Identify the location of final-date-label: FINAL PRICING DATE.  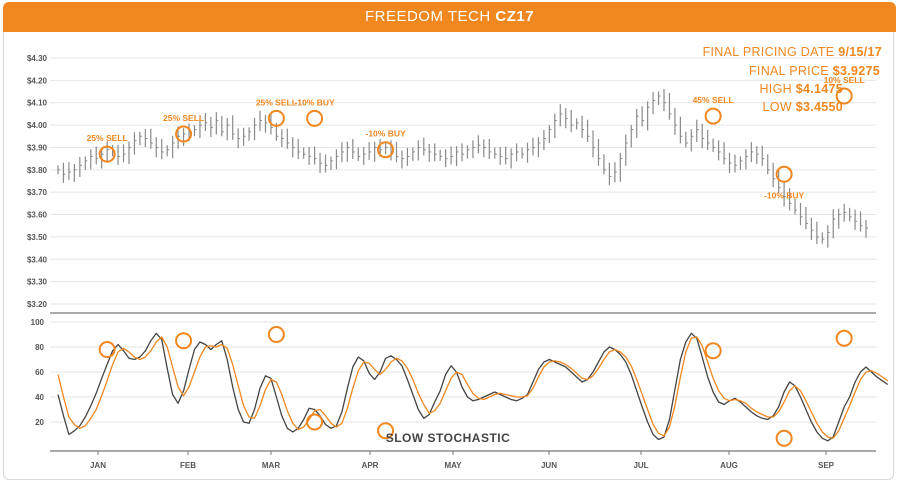
(768, 52).